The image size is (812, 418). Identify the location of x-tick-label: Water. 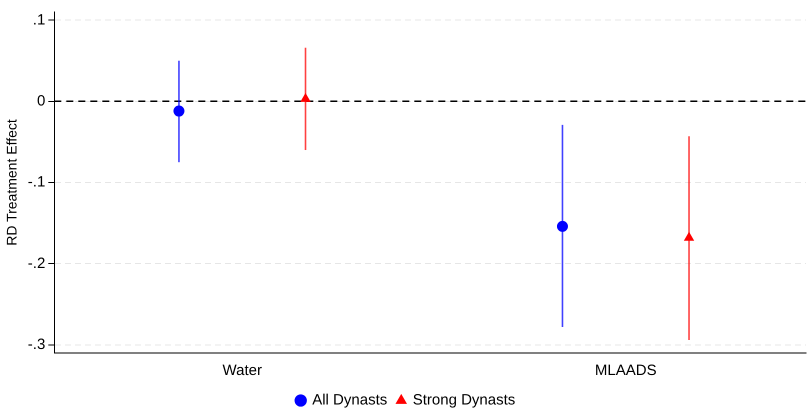
(242, 371).